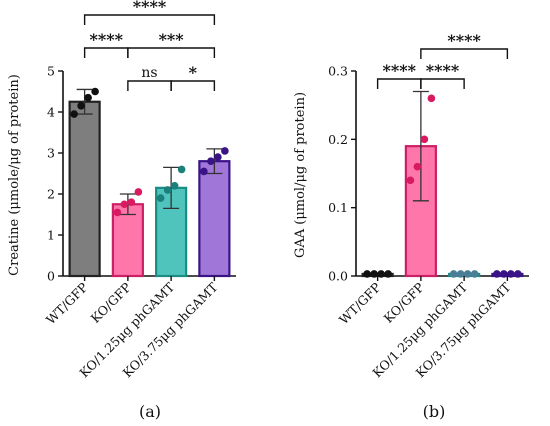 The width and height of the screenshot is (550, 426). I want to click on significance-label: ns, so click(149, 73).